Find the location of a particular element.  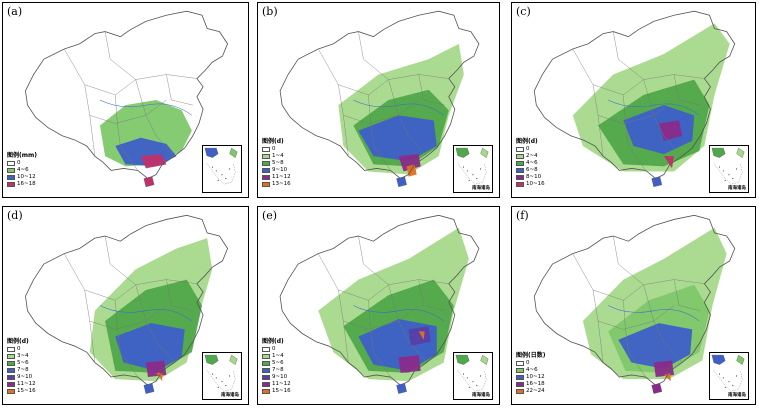

legend-item: 15~16 is located at coordinates (276, 391).